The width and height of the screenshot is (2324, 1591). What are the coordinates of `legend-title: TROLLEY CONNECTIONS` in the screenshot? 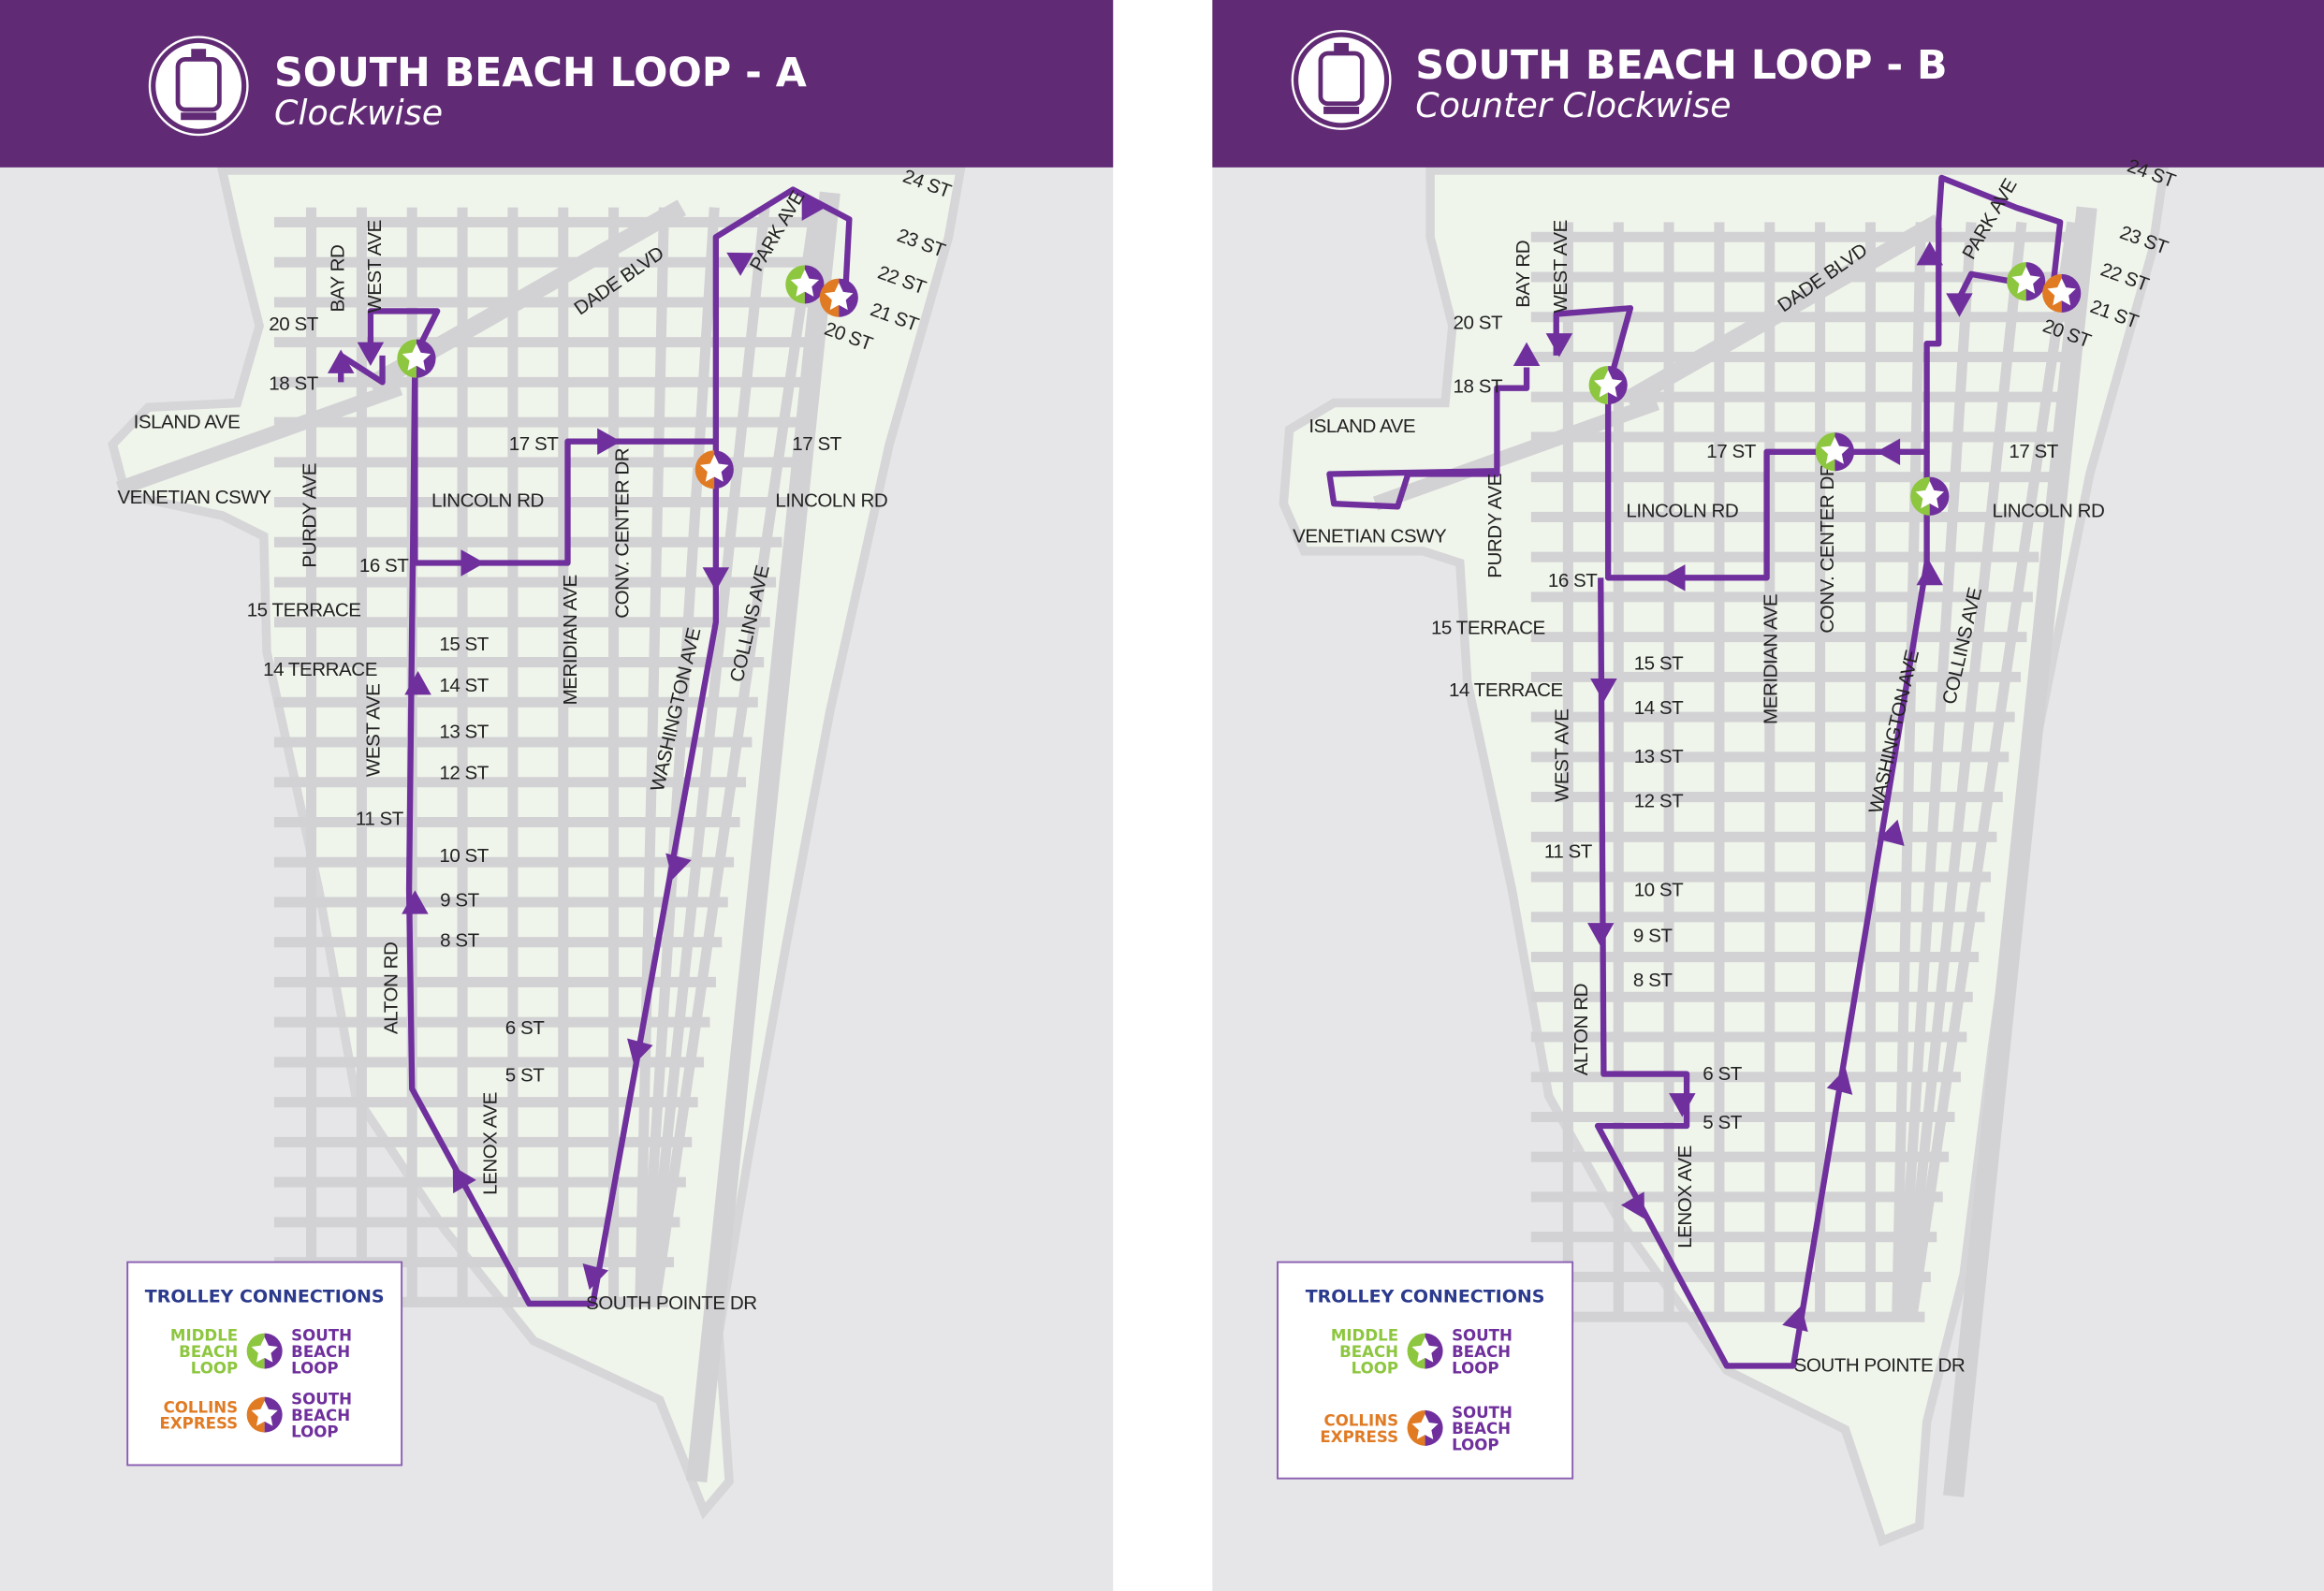 It's located at (1425, 1296).